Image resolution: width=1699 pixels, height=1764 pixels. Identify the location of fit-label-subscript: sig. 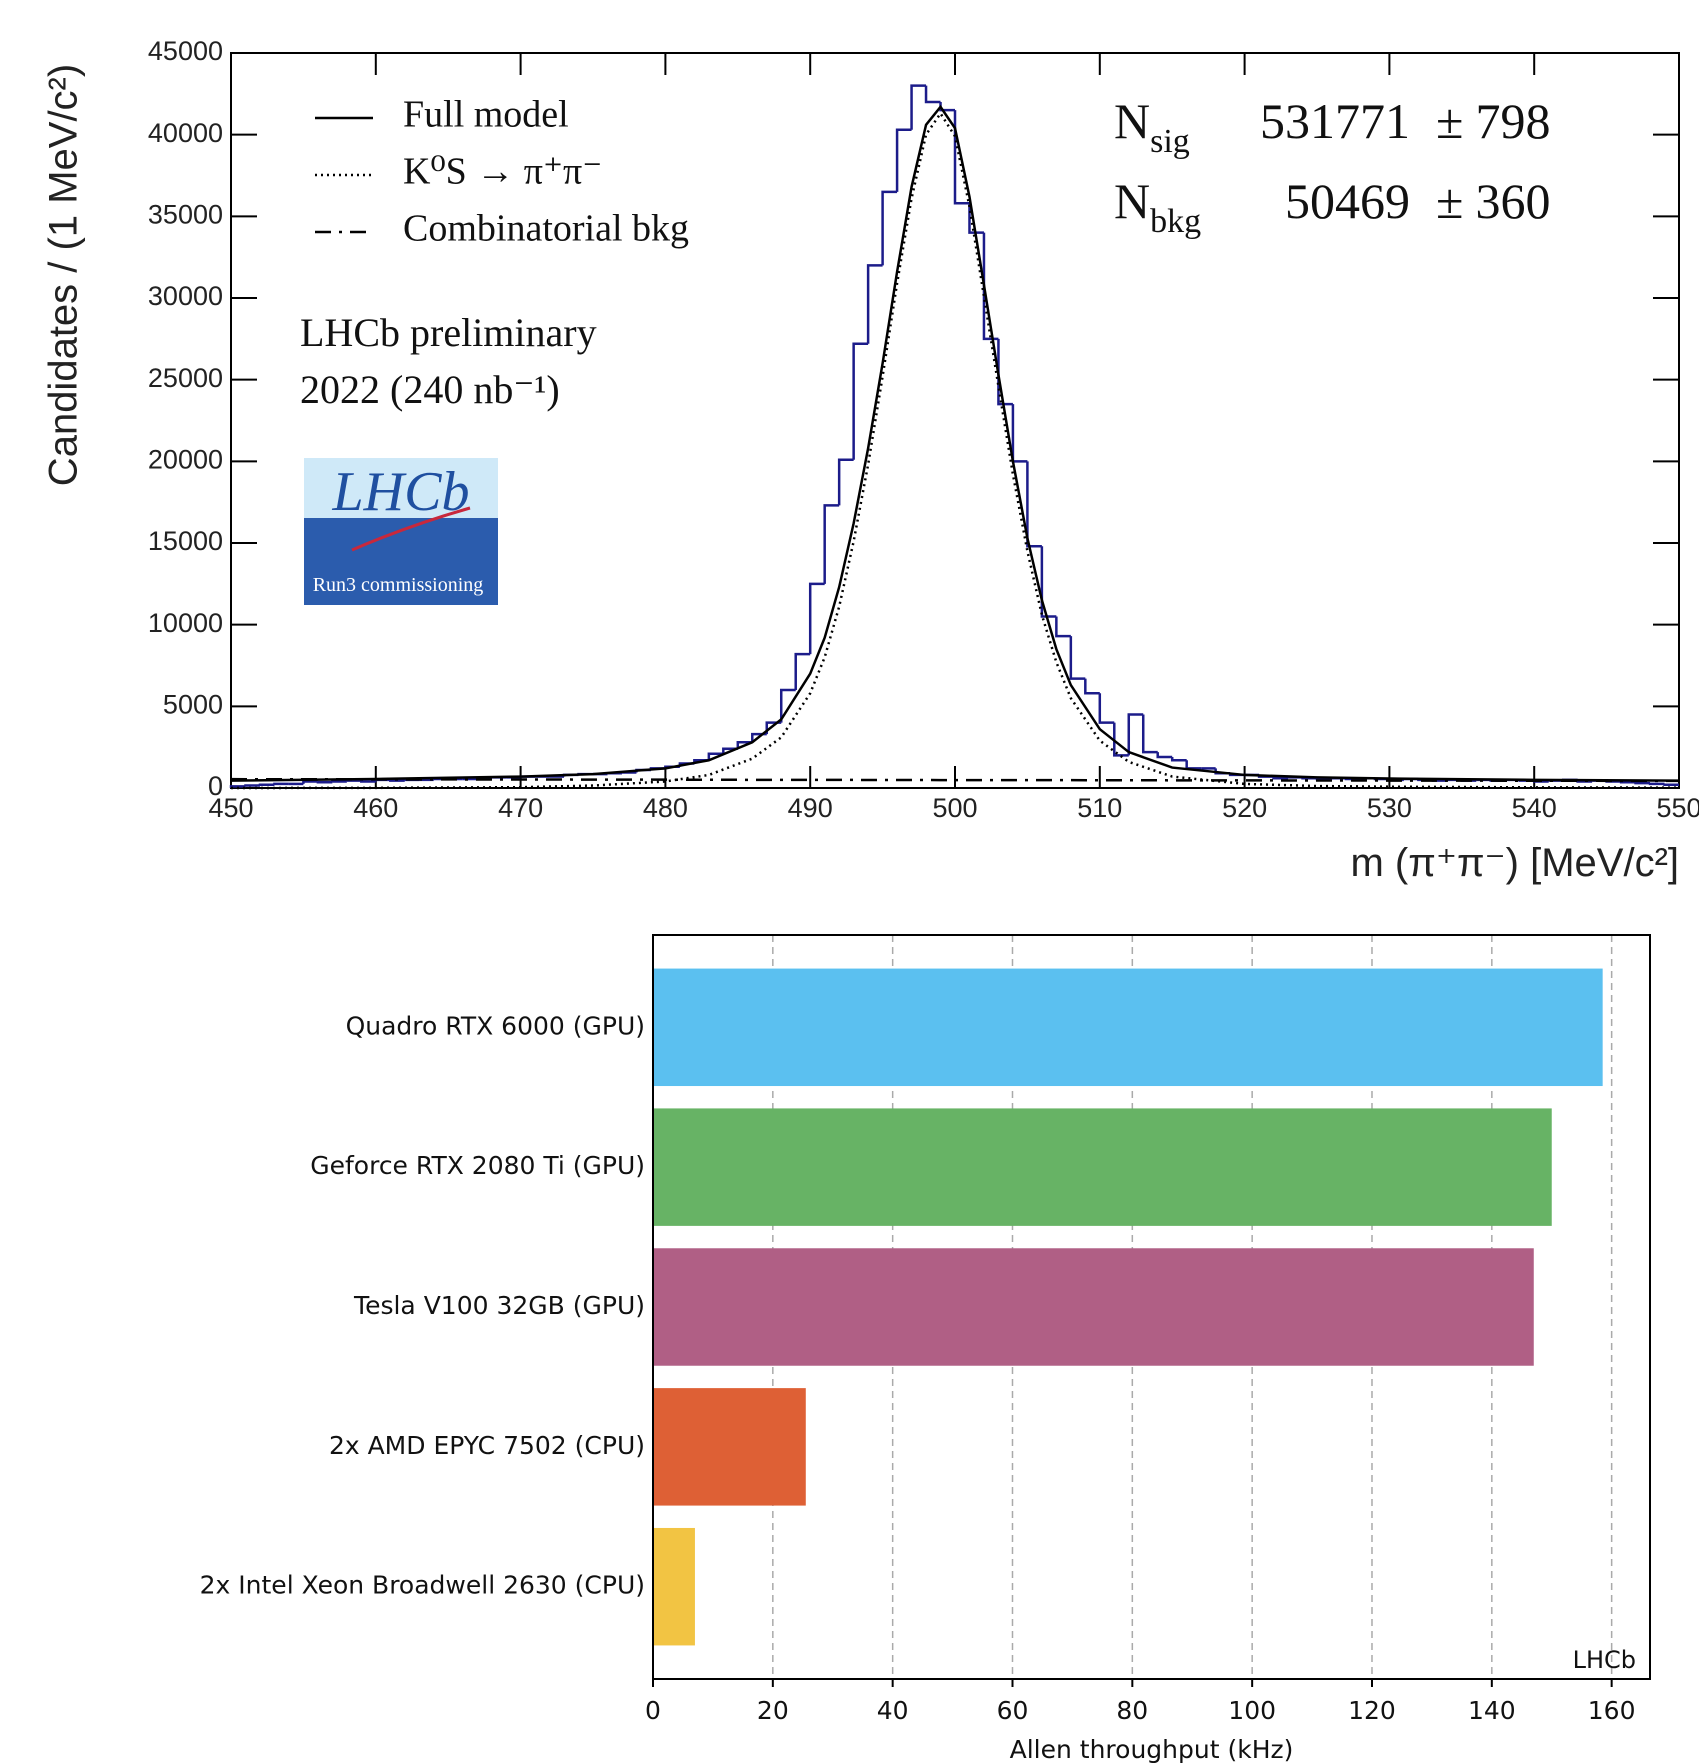
(1170, 141).